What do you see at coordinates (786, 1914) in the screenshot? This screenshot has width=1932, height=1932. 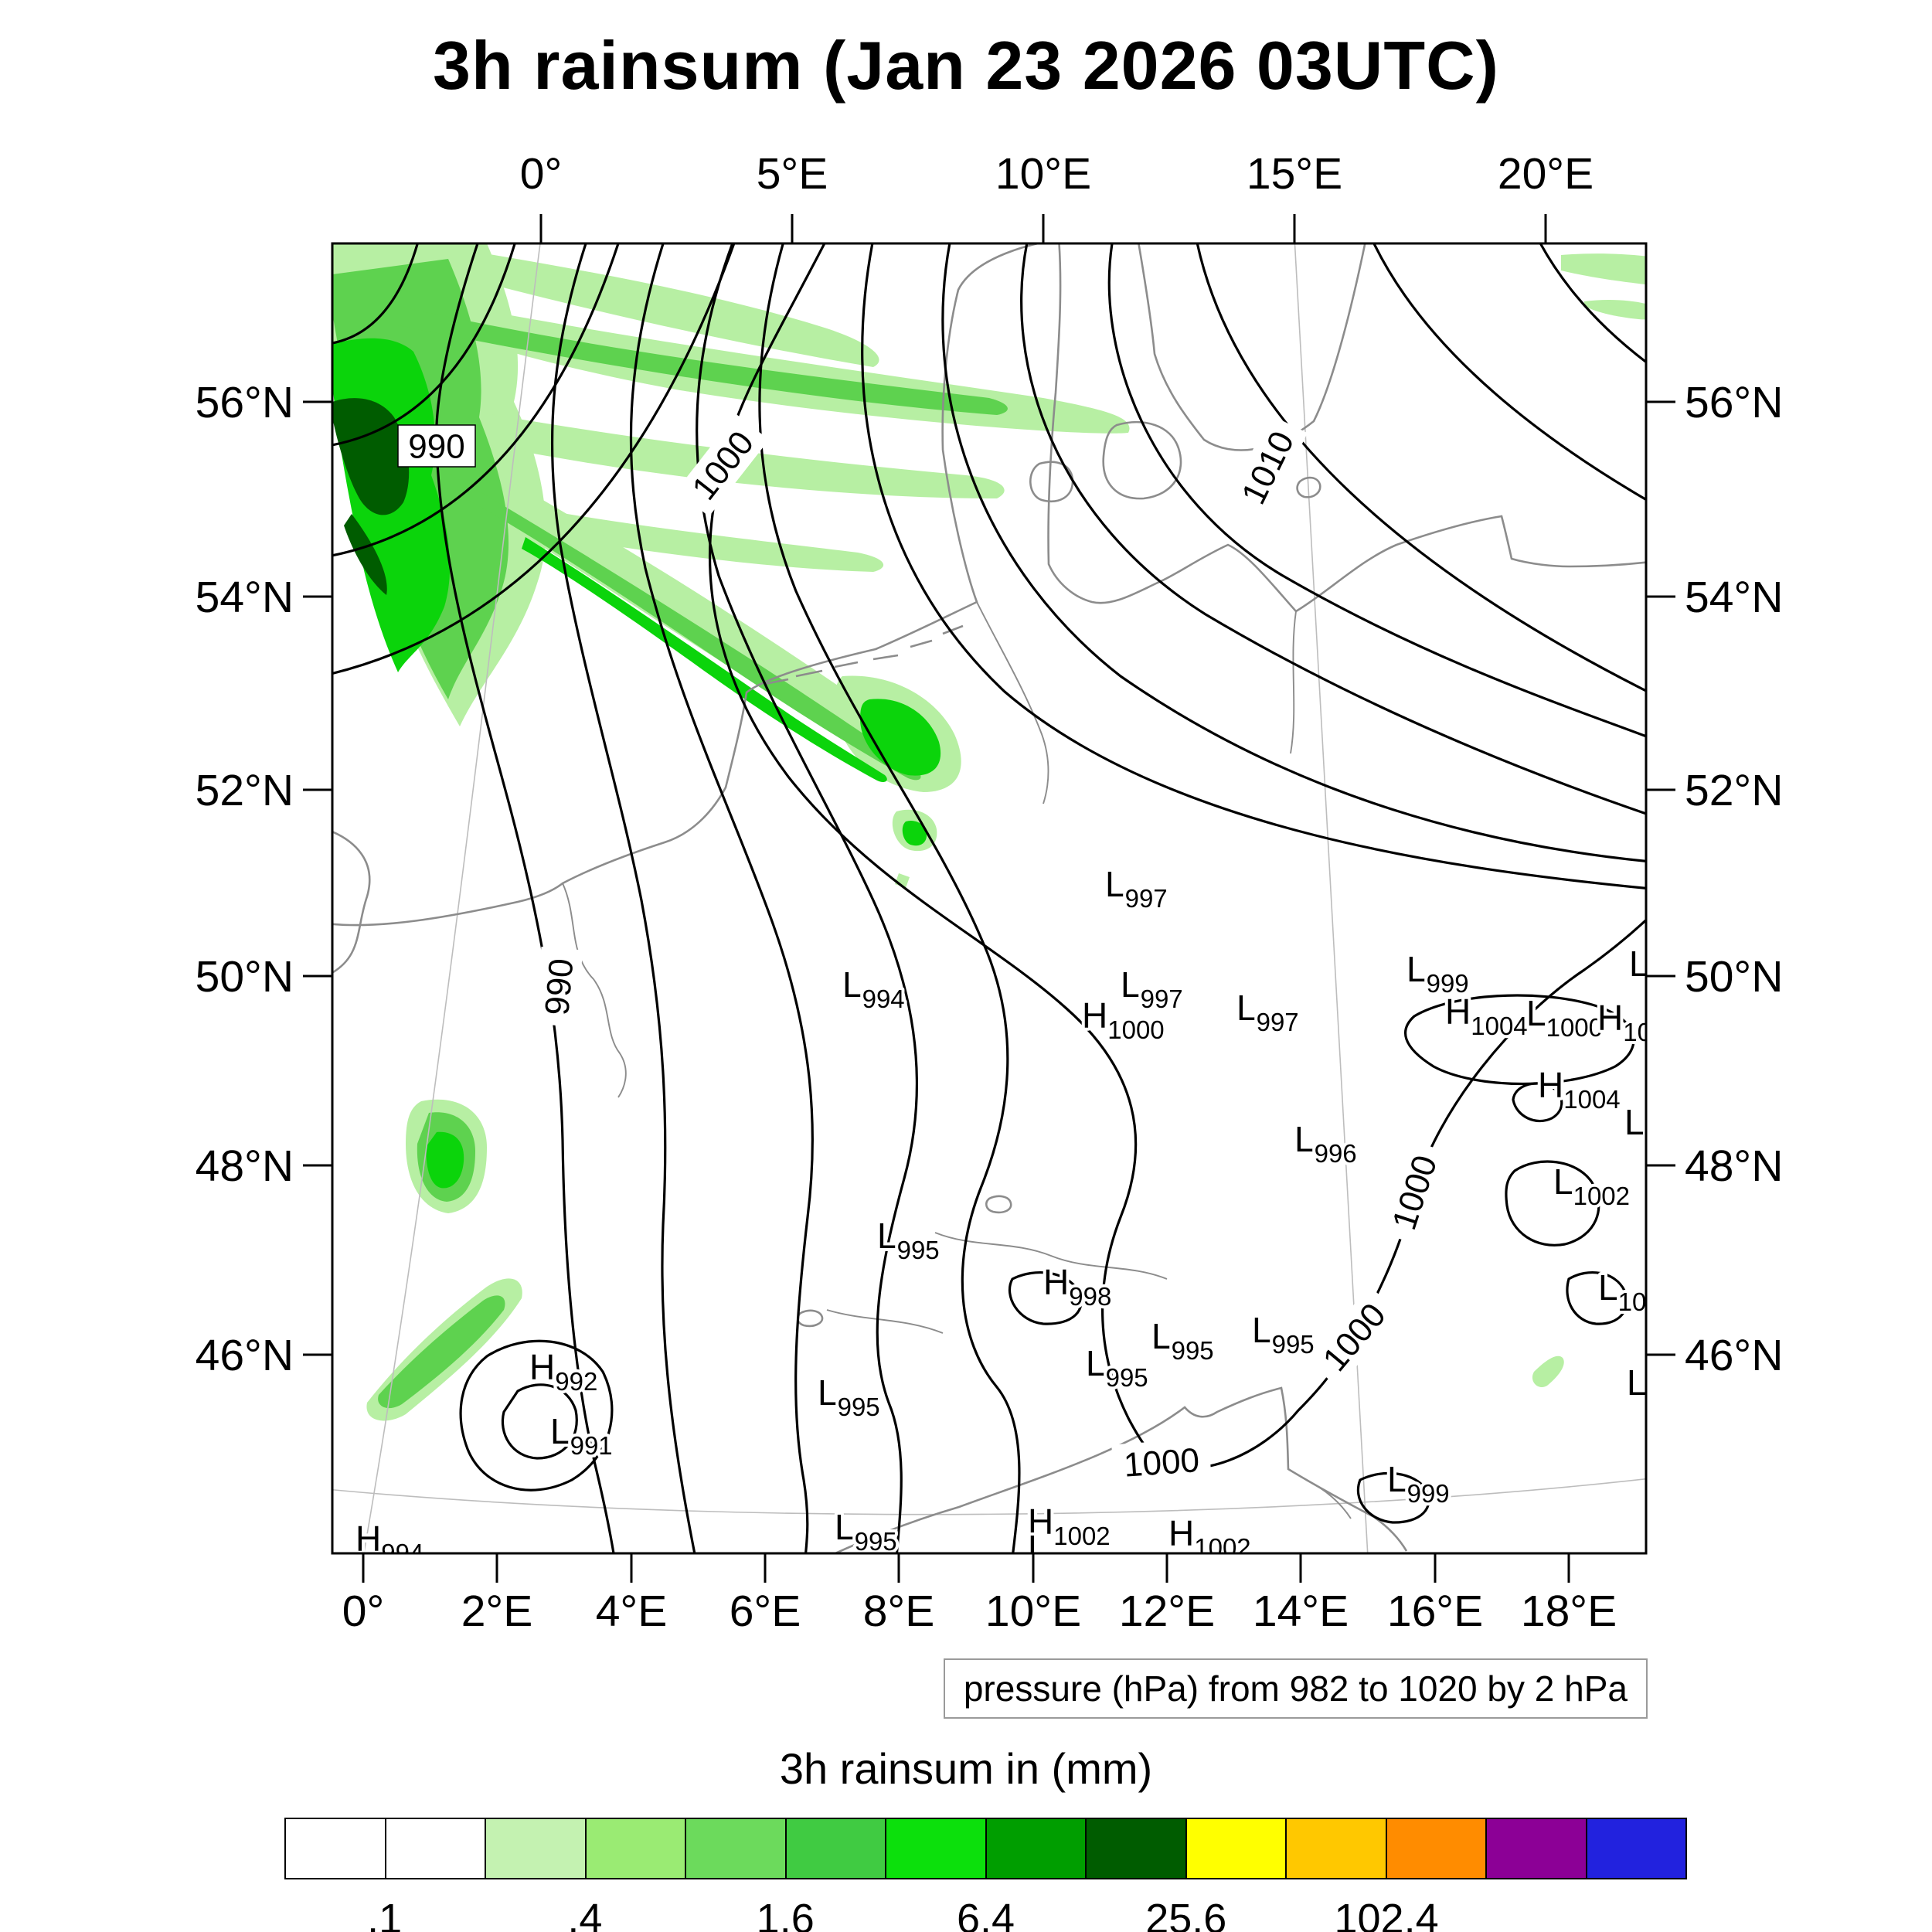 I see `colorbar-tick-label: 1.6` at bounding box center [786, 1914].